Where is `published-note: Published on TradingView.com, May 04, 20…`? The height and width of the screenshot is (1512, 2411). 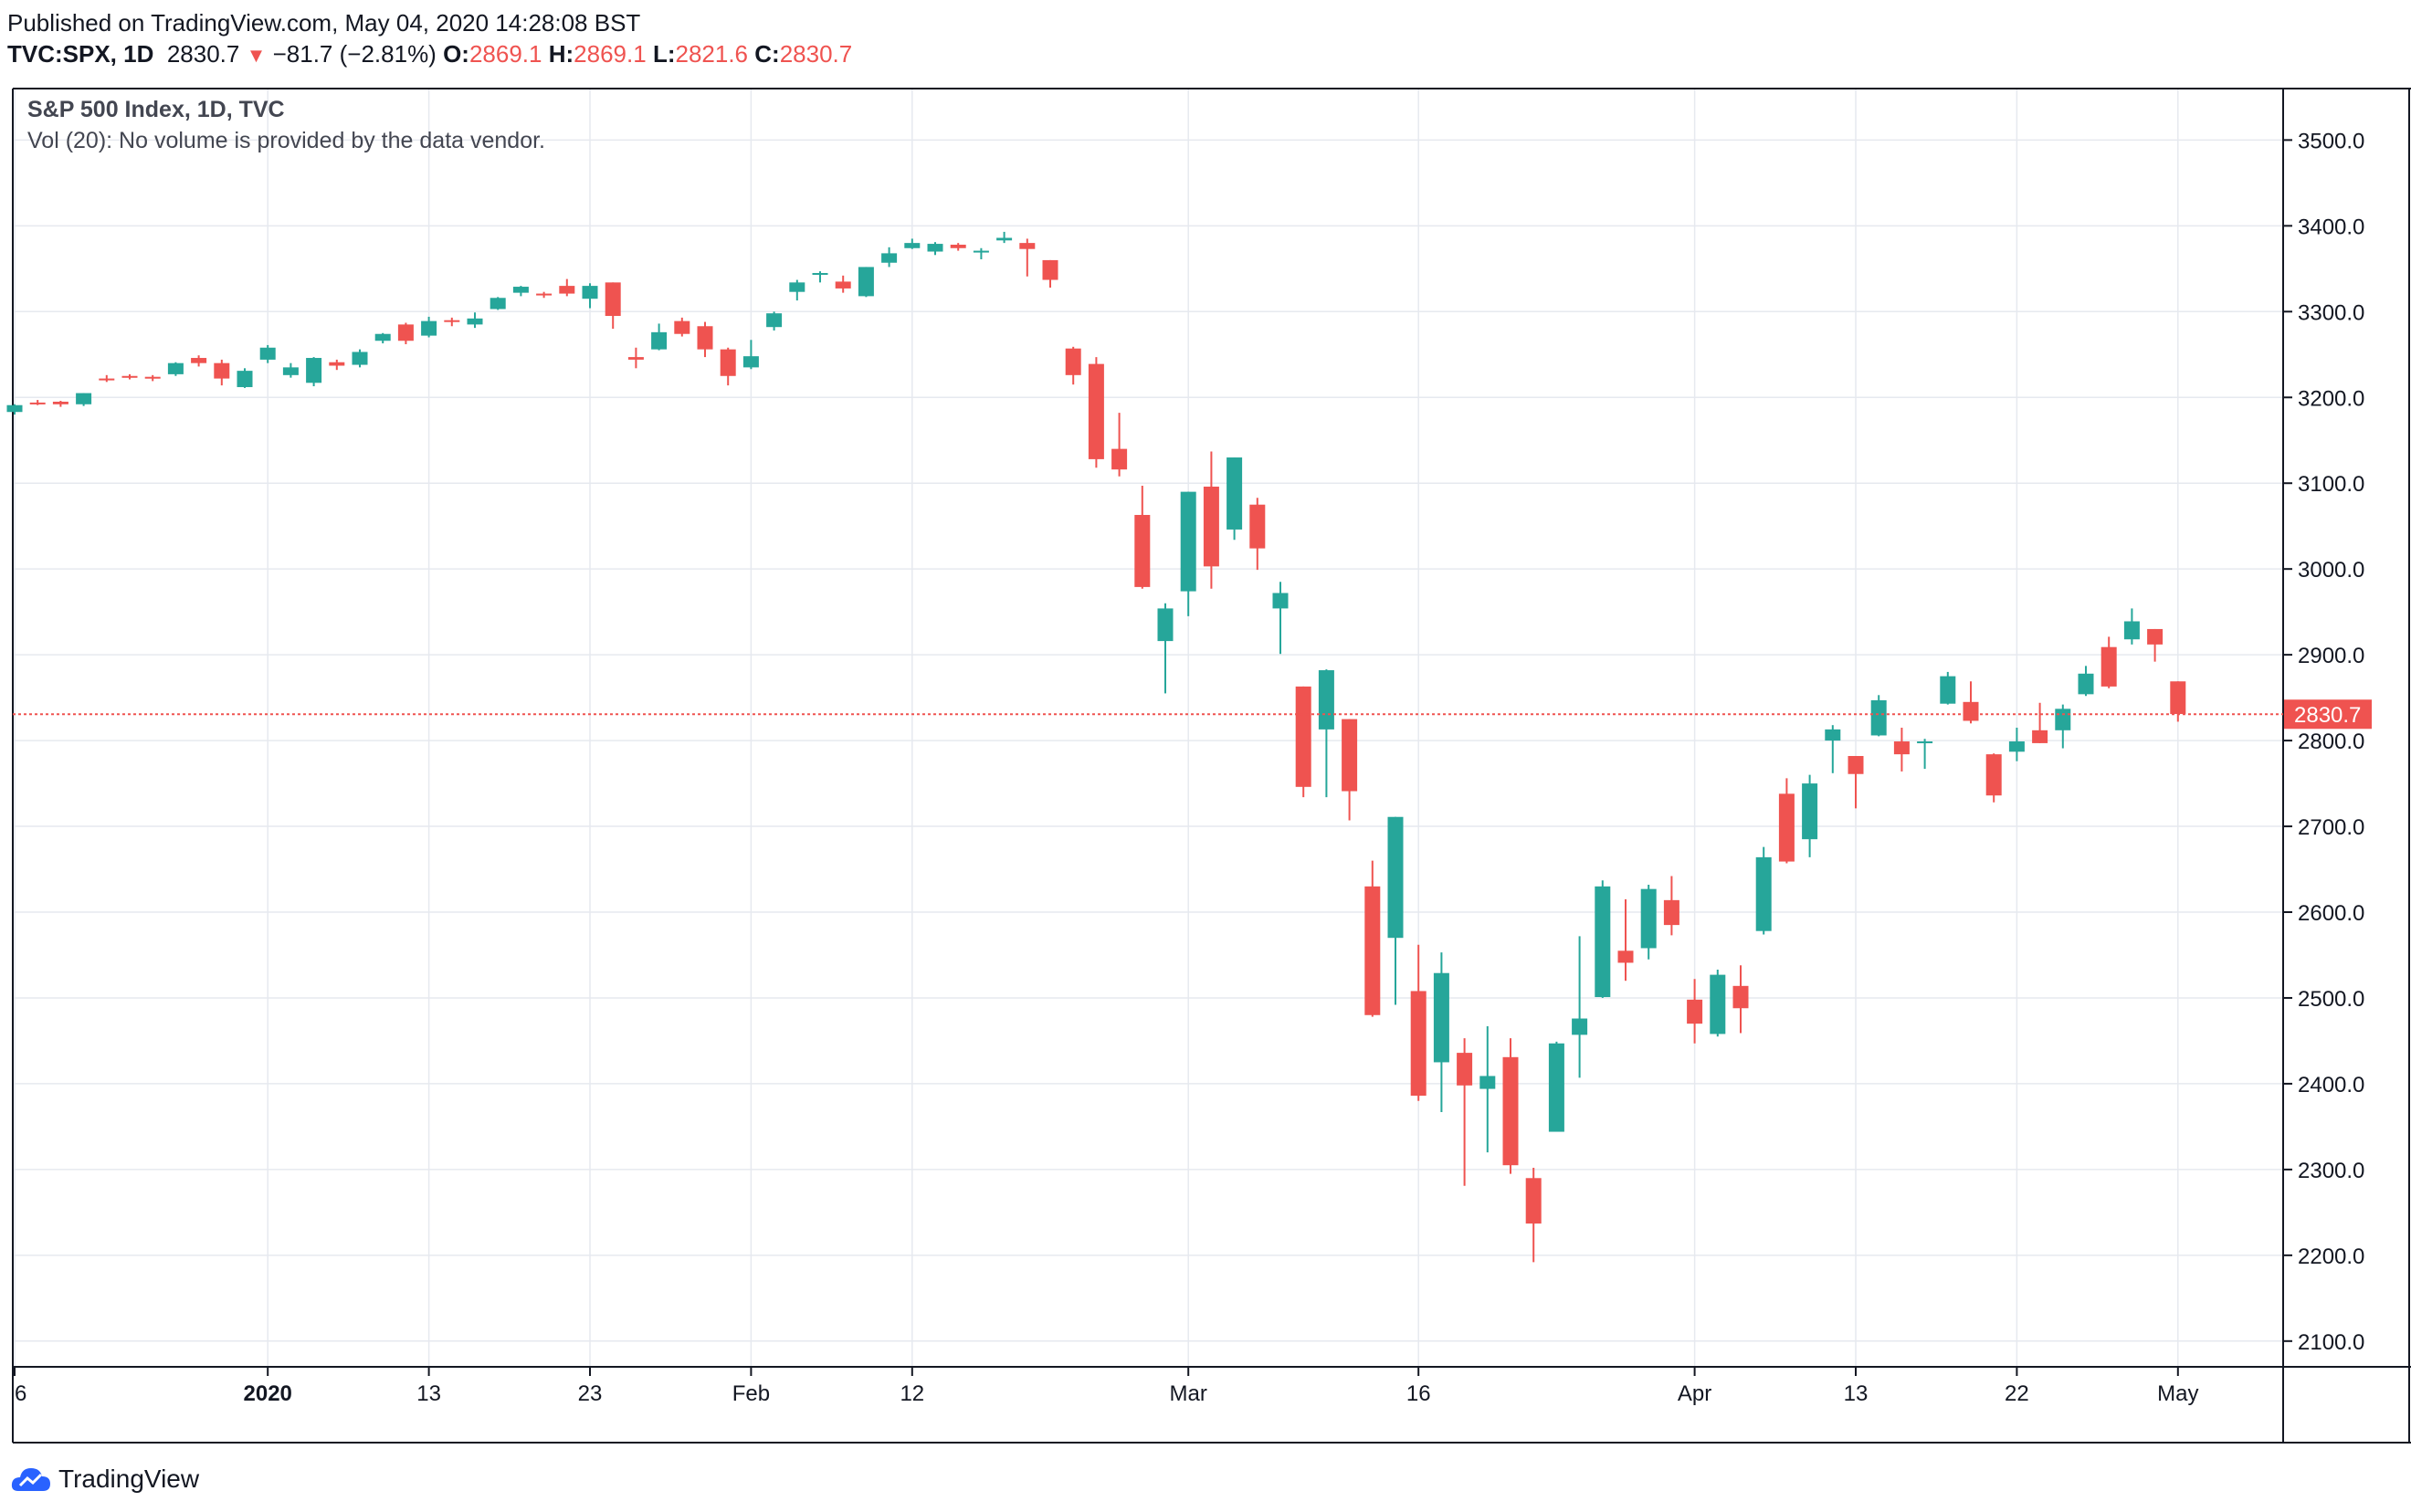
published-note: Published on TradingView.com, May 04, 20… is located at coordinates (324, 23).